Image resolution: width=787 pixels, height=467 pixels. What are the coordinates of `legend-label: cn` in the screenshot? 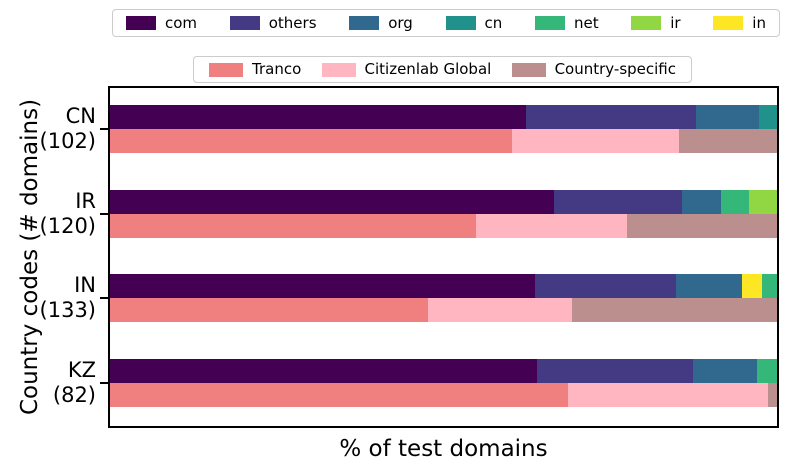 It's located at (493, 22).